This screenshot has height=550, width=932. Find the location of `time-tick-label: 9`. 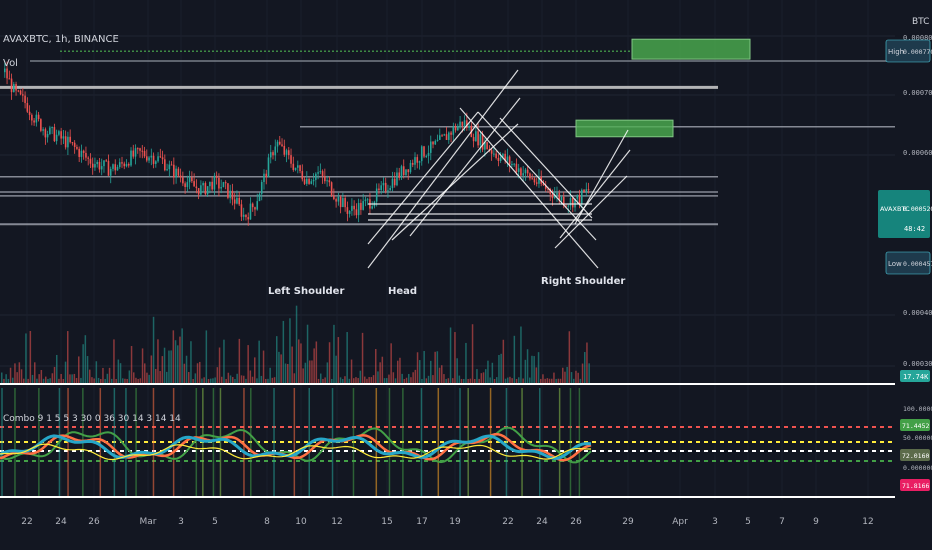

time-tick-label: 9 is located at coordinates (816, 522).